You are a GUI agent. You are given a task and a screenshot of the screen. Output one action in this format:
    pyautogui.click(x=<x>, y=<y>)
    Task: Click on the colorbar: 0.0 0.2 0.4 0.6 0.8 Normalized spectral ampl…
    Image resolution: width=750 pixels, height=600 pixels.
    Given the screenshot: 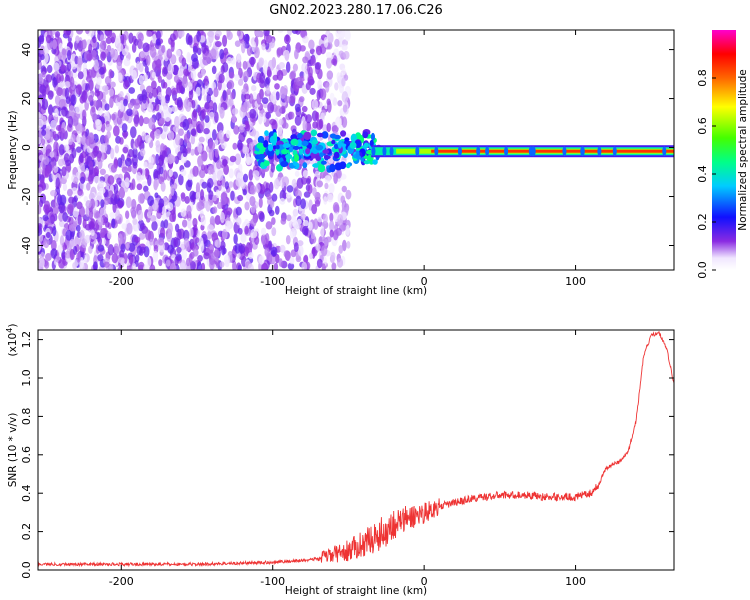 What is the action you would take?
    pyautogui.click(x=722, y=154)
    